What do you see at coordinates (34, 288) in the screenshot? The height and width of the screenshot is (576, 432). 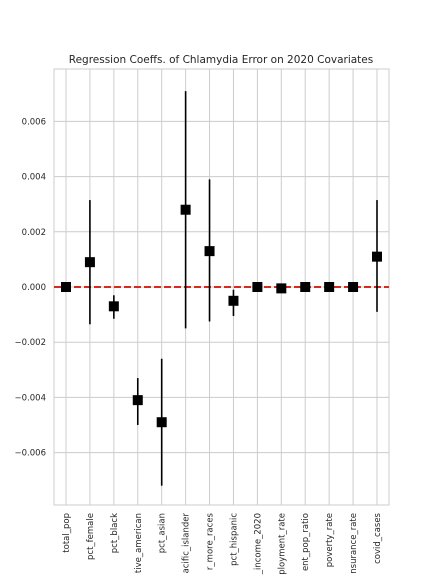 I see `y-tick-label: 0.000` at bounding box center [34, 288].